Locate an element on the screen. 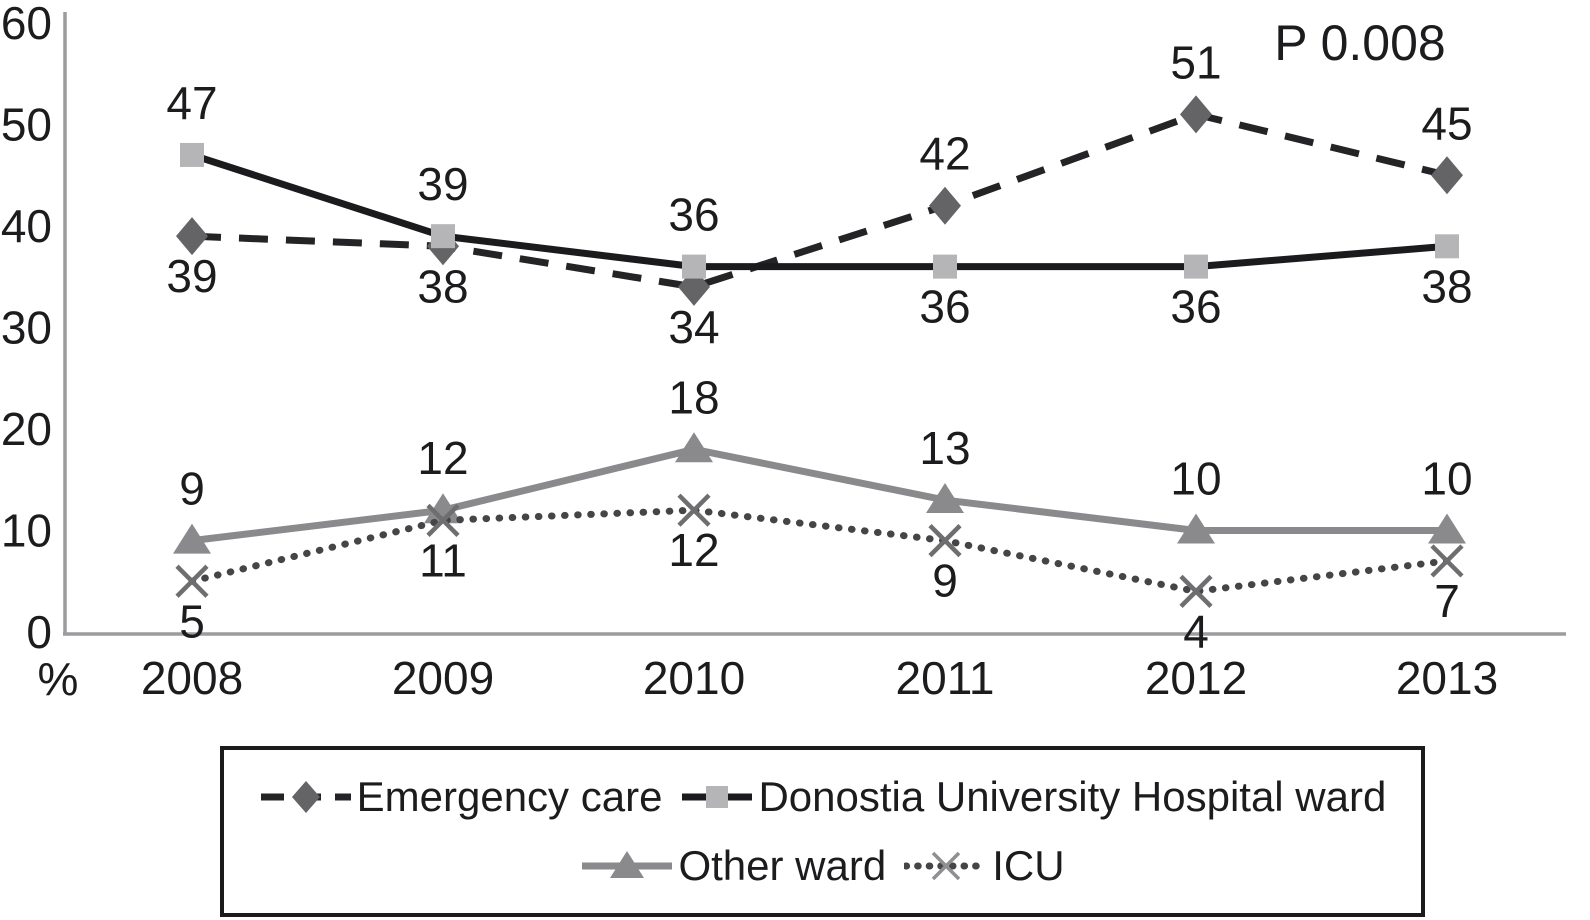 Image resolution: width=1590 pixels, height=920 pixels. data-label-icu: 9 is located at coordinates (945, 581).